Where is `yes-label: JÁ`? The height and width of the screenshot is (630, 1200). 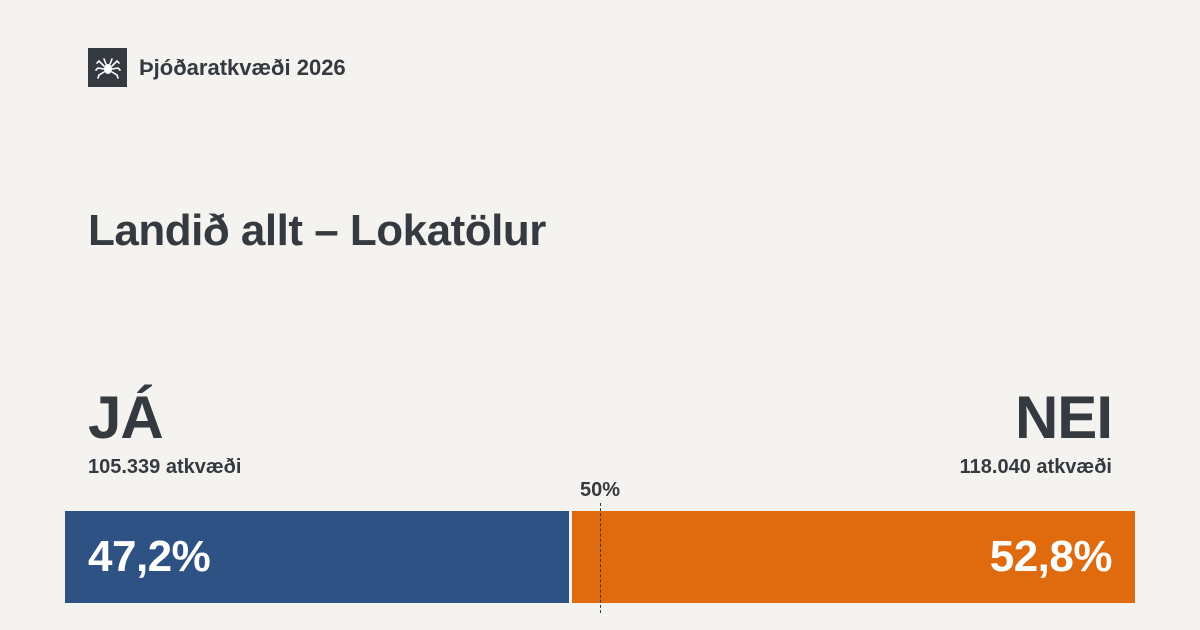 yes-label: JÁ is located at coordinates (126, 417).